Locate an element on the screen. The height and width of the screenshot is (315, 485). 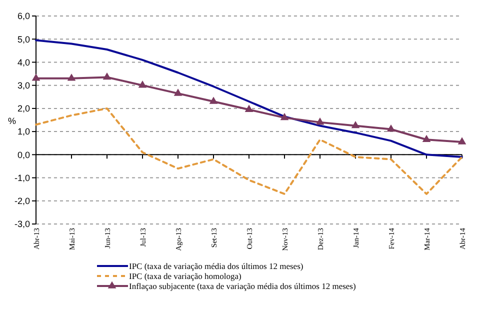
y-tick-label: 0,0 is located at coordinates (23, 155).